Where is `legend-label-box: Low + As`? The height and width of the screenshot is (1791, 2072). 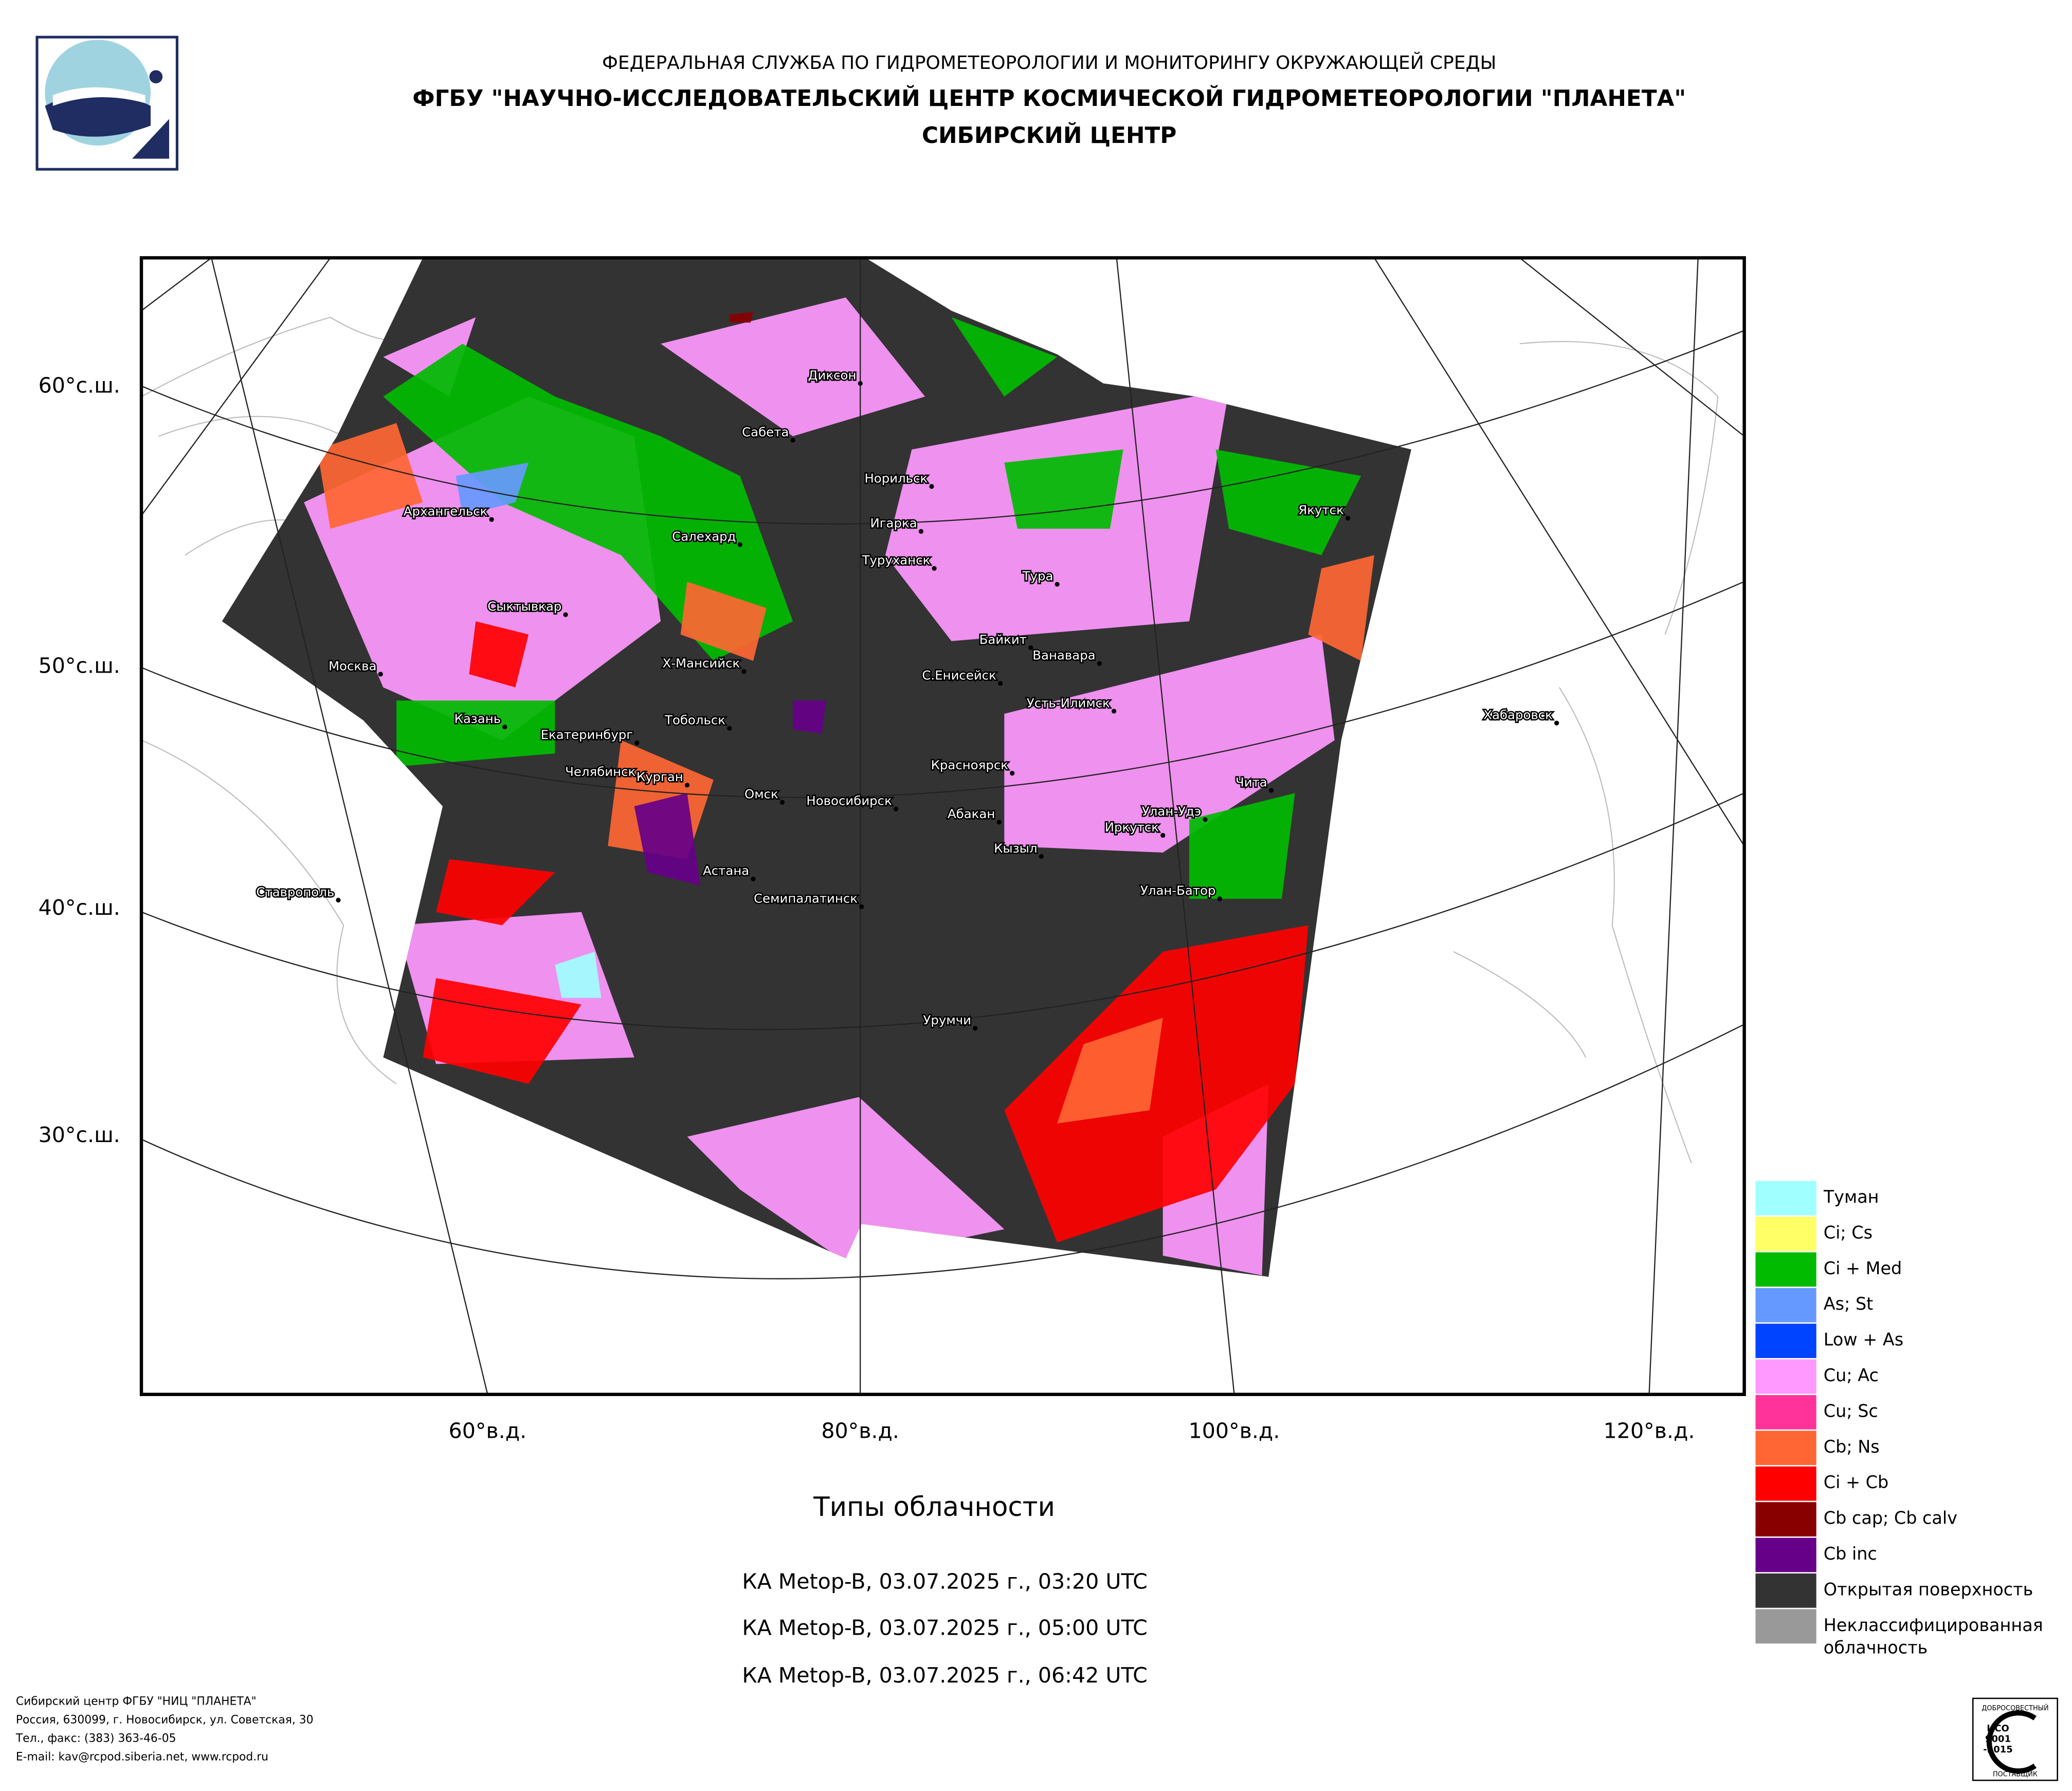 legend-label-box: Low + As is located at coordinates (1863, 1341).